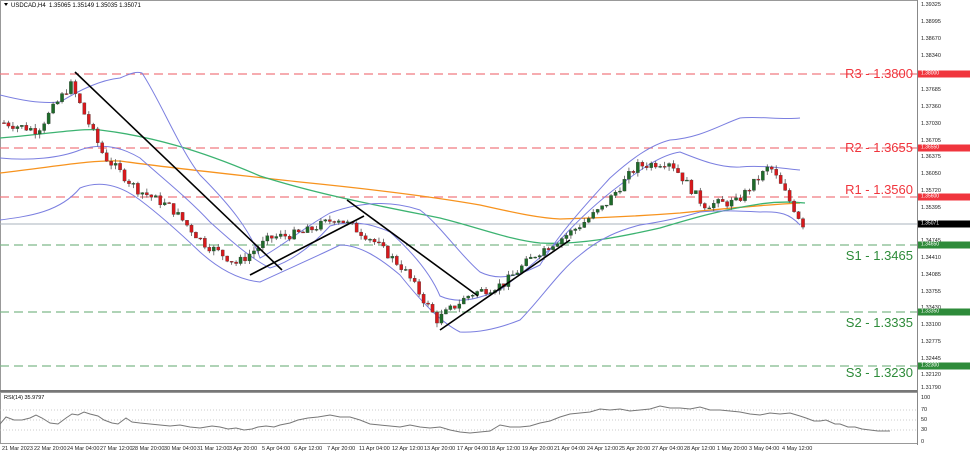  What do you see at coordinates (944, 197) in the screenshot?
I see `r1-price-tag: 1.35600` at bounding box center [944, 197].